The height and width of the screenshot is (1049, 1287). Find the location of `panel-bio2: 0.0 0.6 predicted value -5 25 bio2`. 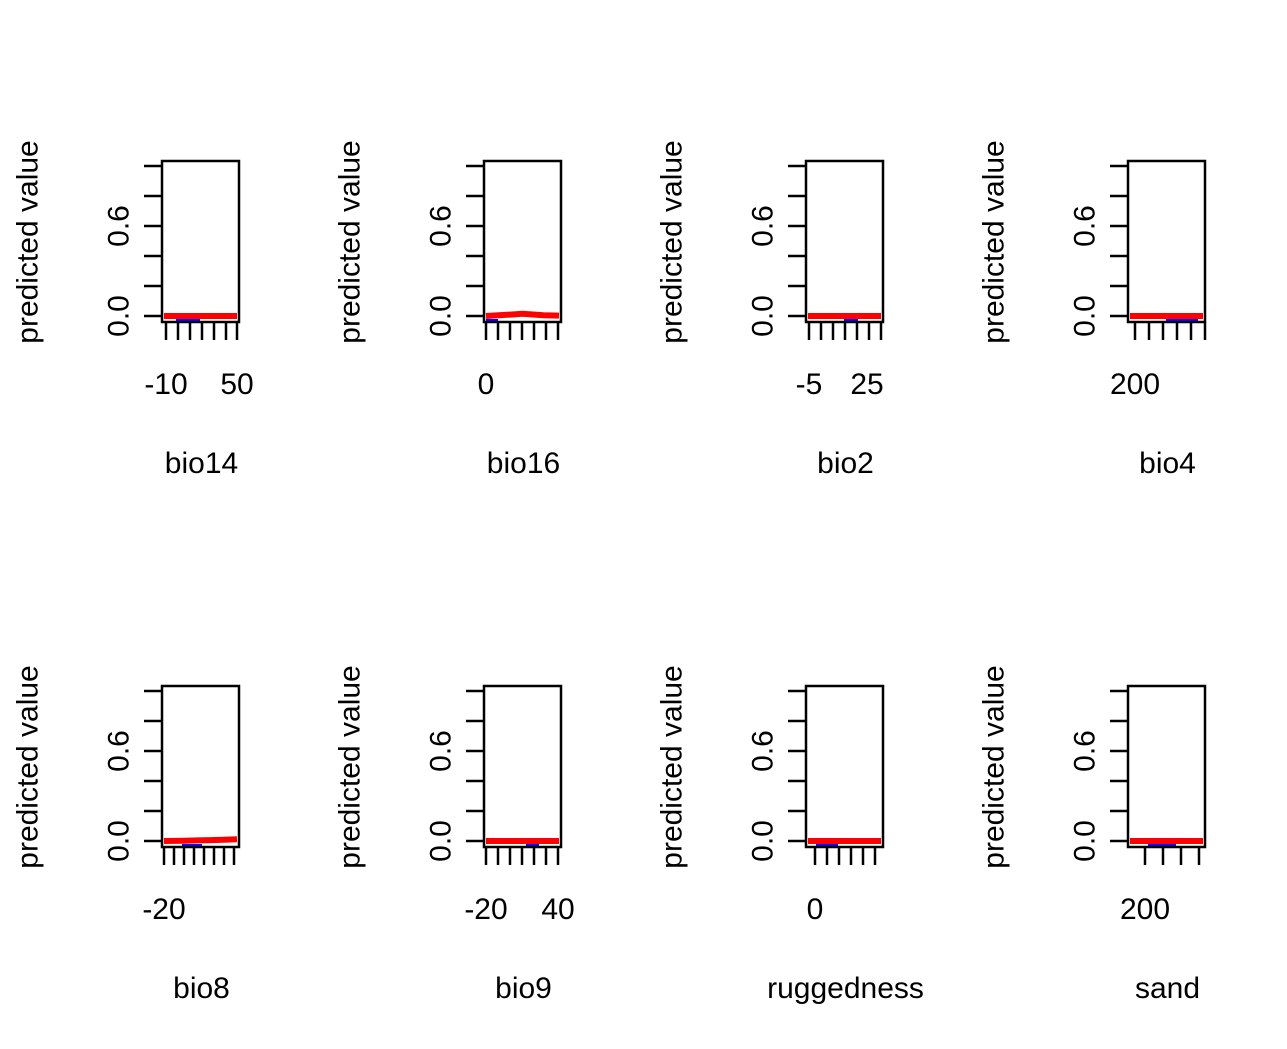

panel-bio2: 0.0 0.6 predicted value -5 25 bio2 is located at coordinates (770, 310).